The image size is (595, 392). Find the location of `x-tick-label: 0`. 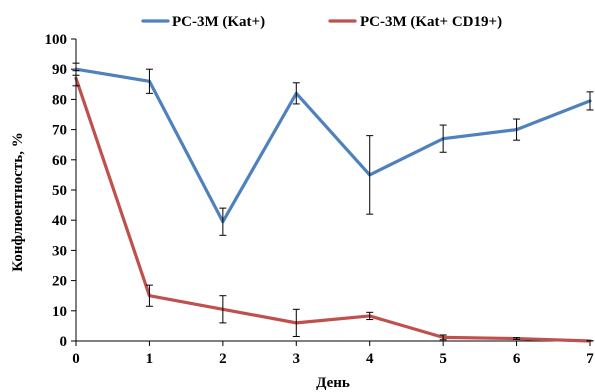

x-tick-label: 0 is located at coordinates (76, 359).